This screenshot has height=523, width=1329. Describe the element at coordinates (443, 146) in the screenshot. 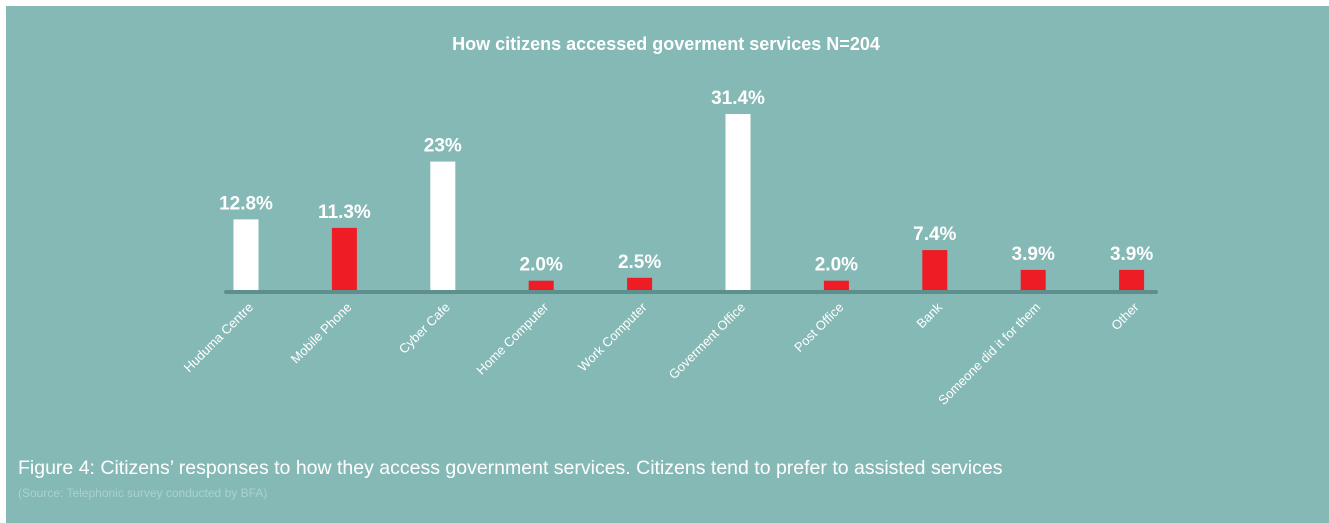

I see `value-label-cyber-cafe: 23%` at that location.